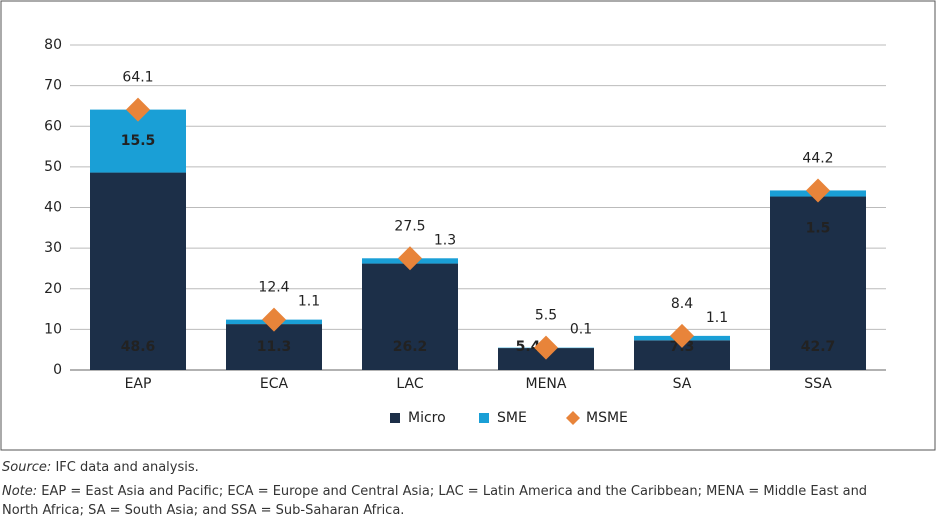 The height and width of the screenshot is (520, 944). What do you see at coordinates (53, 289) in the screenshot?
I see `y-tick-label: 20` at bounding box center [53, 289].